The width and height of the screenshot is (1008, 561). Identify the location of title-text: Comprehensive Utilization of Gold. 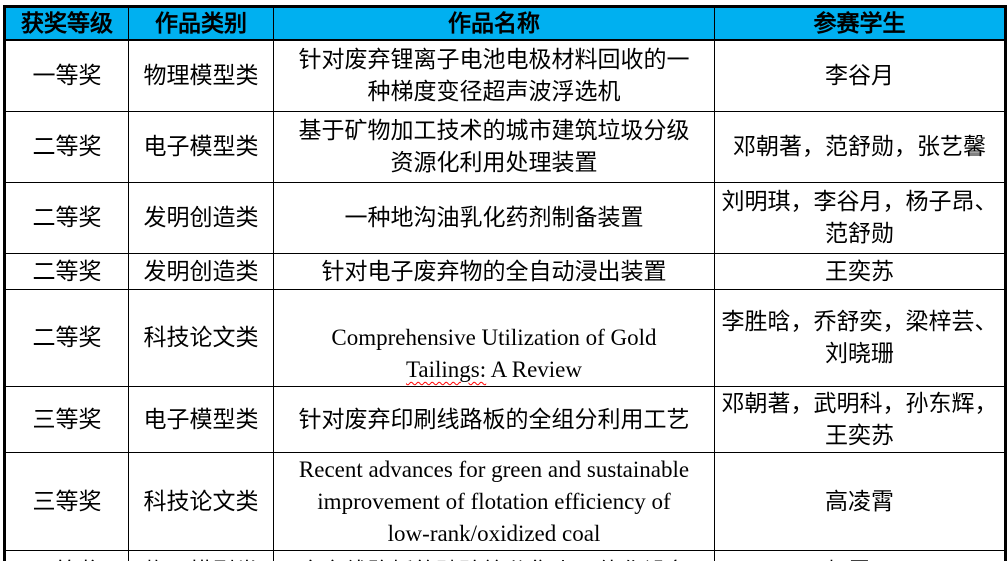
(494, 337).